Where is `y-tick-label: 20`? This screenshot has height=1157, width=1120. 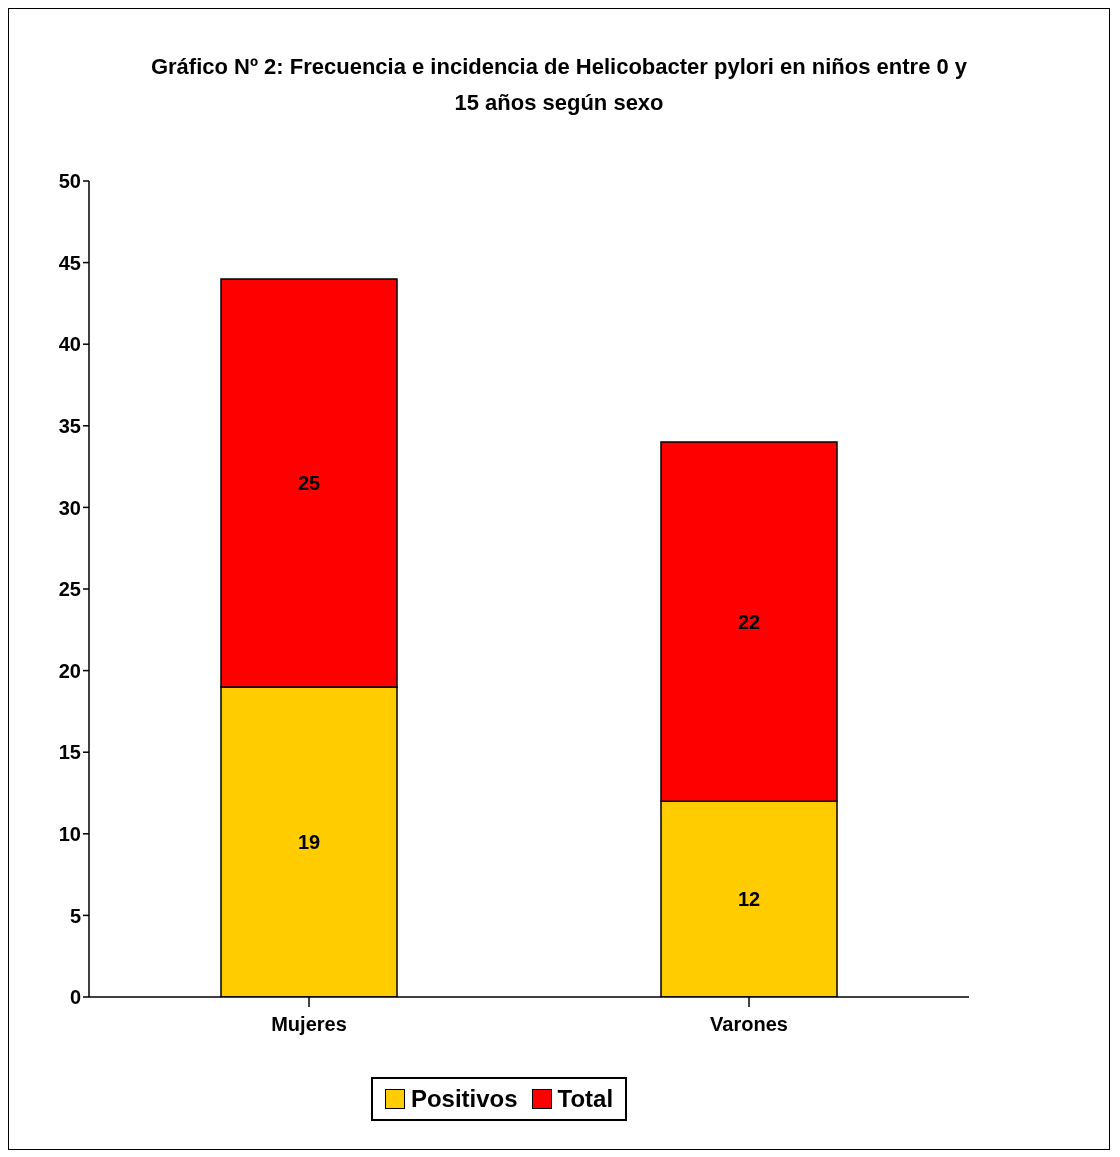 y-tick-label: 20 is located at coordinates (69, 670).